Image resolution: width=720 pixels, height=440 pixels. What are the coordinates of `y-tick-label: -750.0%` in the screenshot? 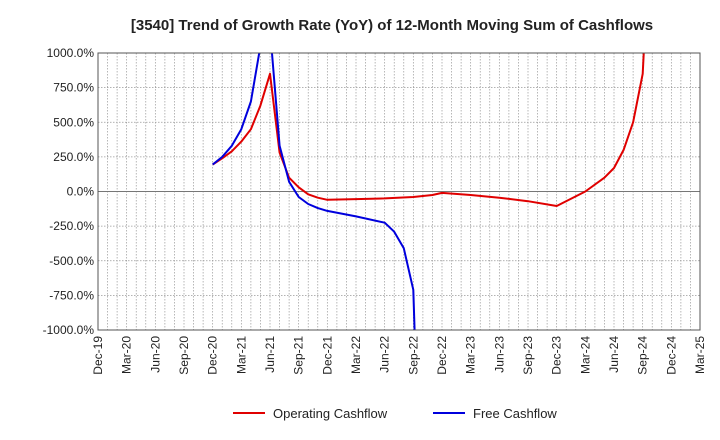 It's located at (71, 295).